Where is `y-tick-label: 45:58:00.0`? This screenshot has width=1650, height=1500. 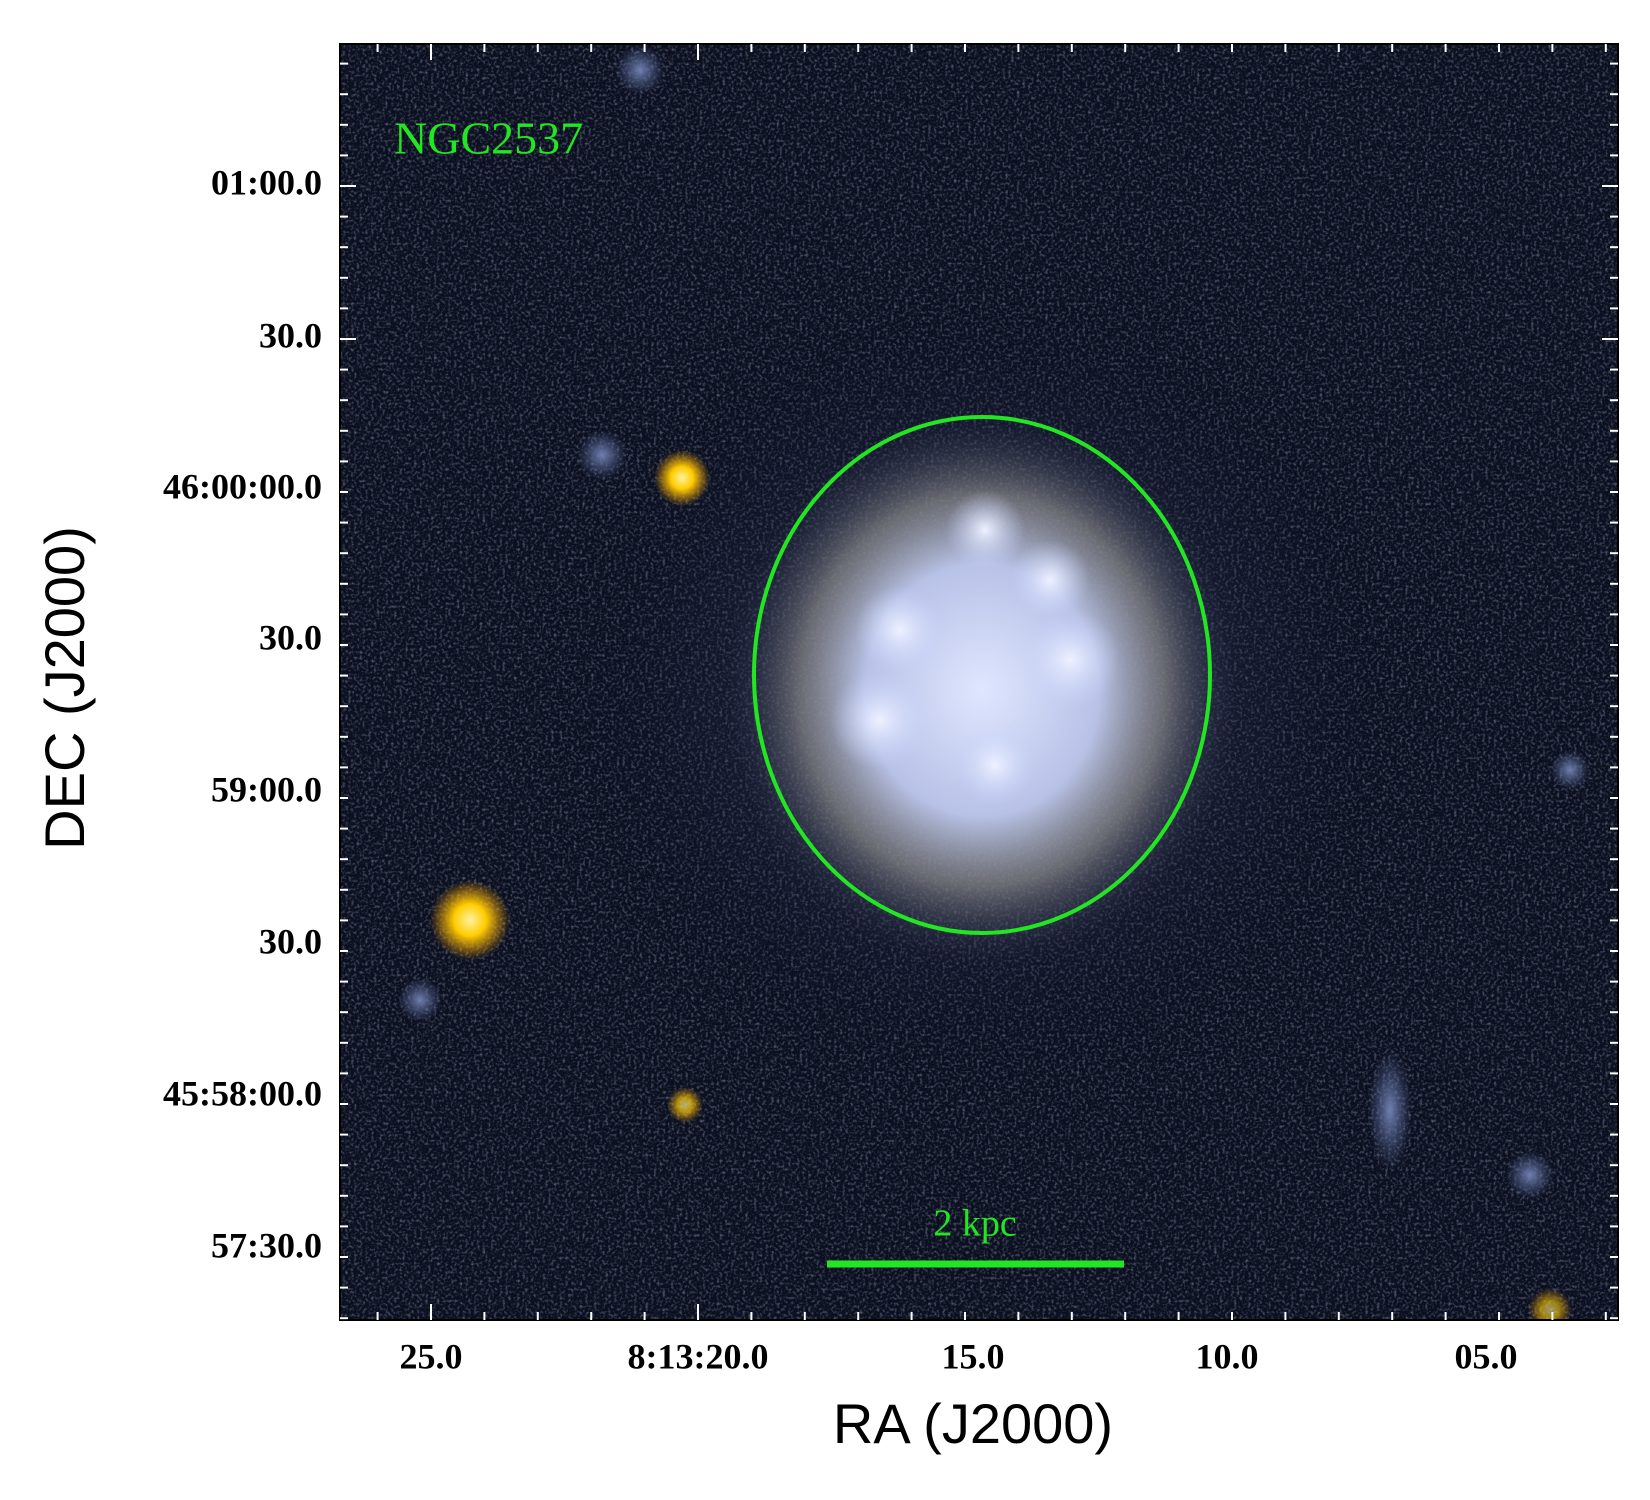
y-tick-label: 45:58:00.0 is located at coordinates (242, 1093).